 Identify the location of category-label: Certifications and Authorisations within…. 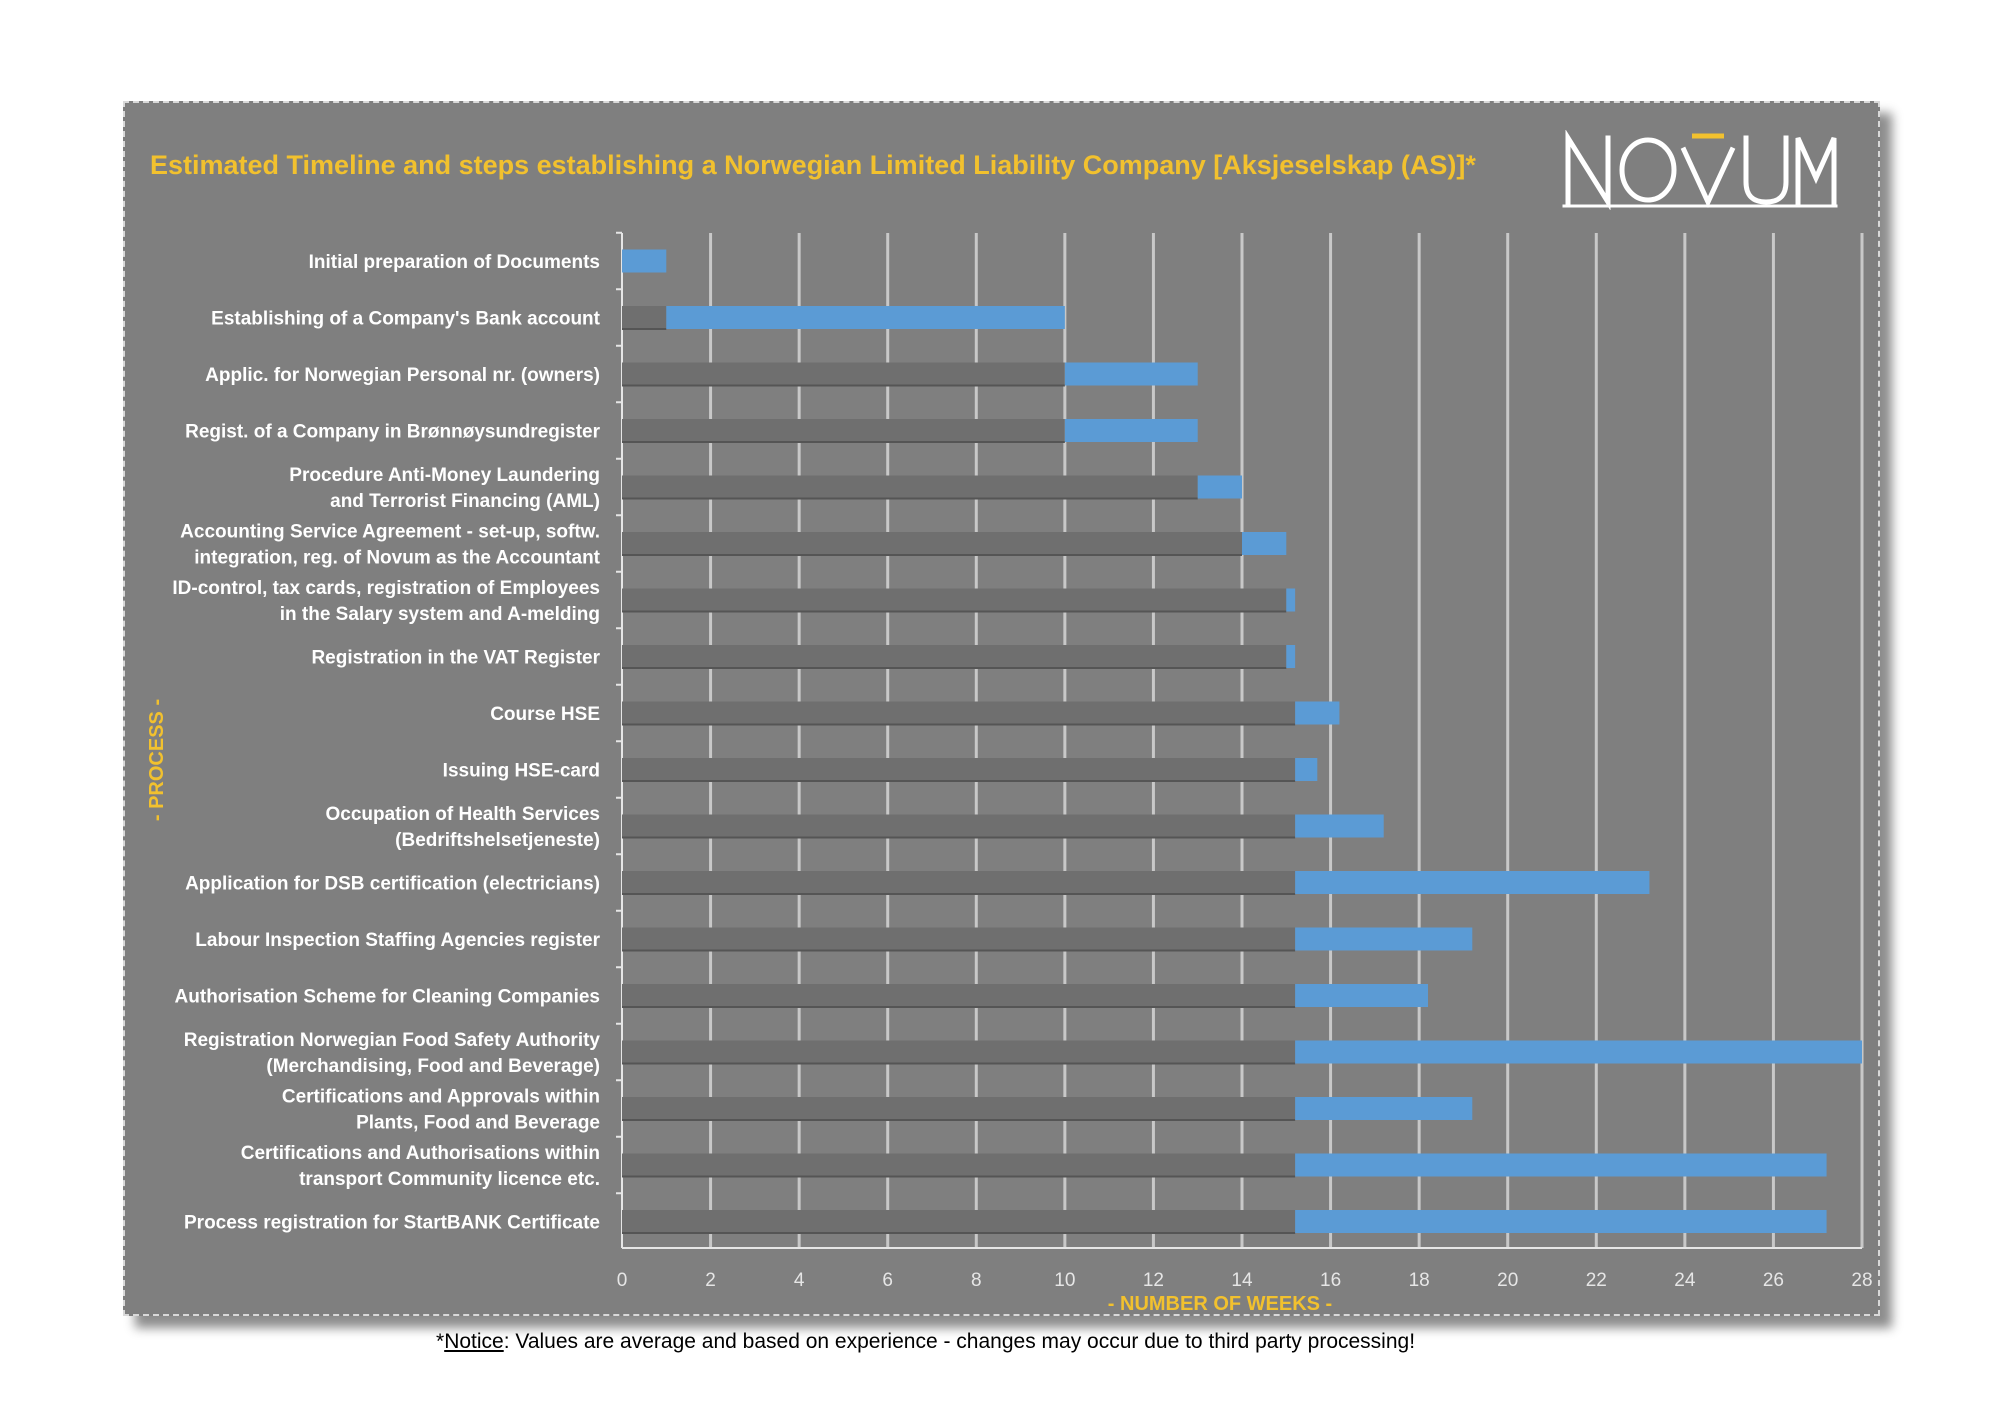
(420, 1166).